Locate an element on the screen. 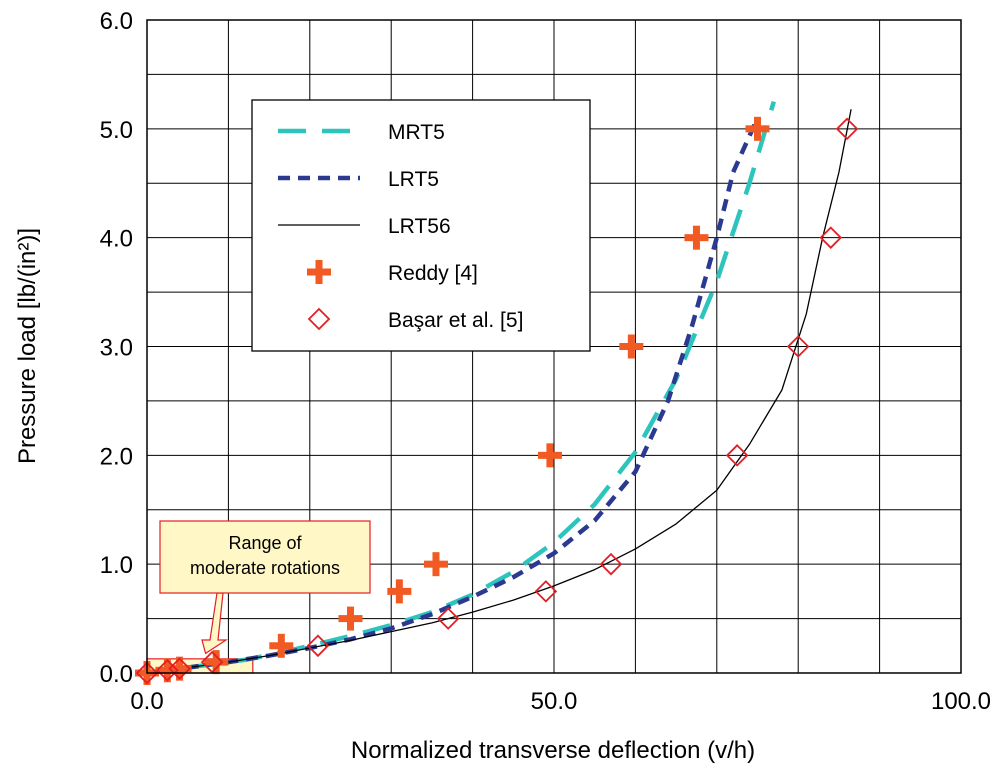  callout-text: Range of is located at coordinates (265, 543).